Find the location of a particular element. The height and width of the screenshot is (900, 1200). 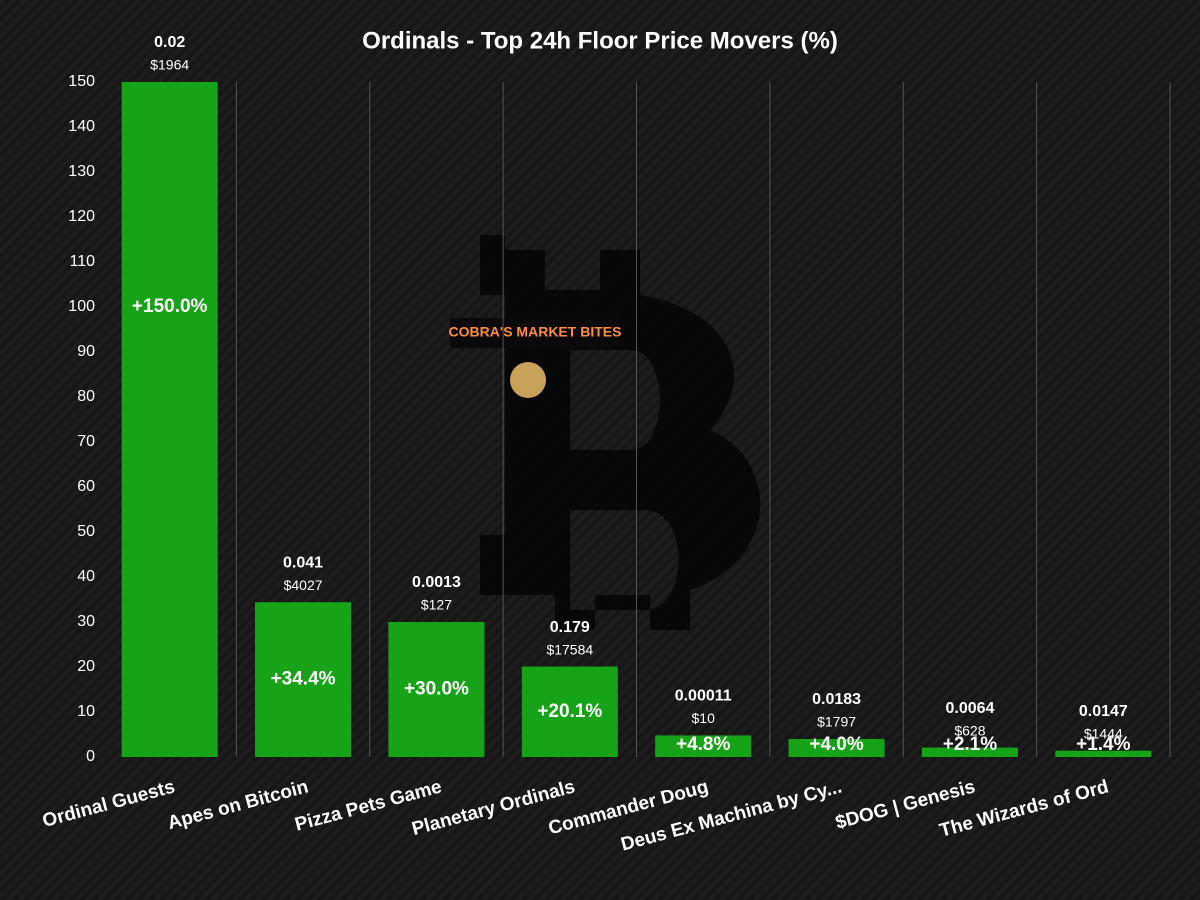

y-tick-label: 10 is located at coordinates (86, 711).